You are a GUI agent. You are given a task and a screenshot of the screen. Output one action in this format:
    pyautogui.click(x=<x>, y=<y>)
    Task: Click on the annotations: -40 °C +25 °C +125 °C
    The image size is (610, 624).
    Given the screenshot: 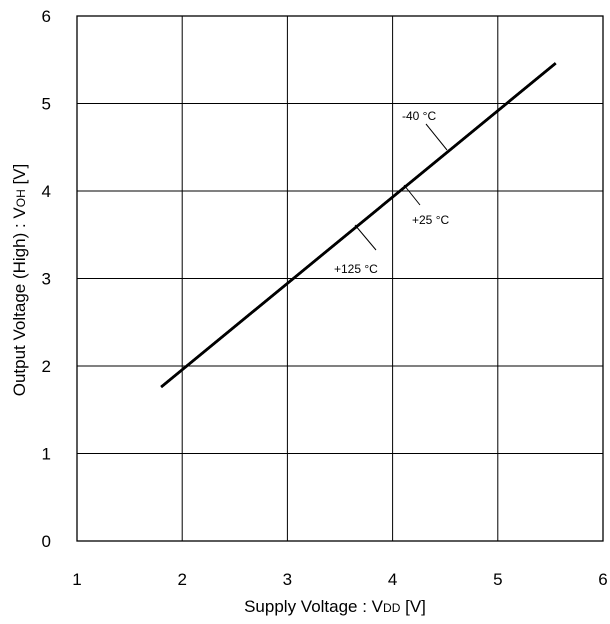 What is the action you would take?
    pyautogui.click(x=391, y=192)
    